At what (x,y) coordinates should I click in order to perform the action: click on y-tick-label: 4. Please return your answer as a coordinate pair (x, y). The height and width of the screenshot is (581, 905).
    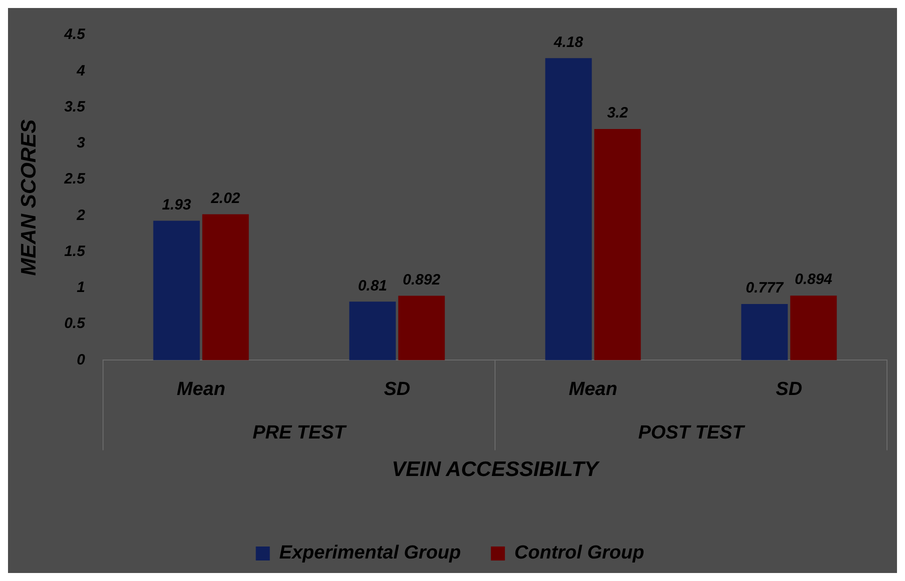
    Looking at the image, I should click on (81, 71).